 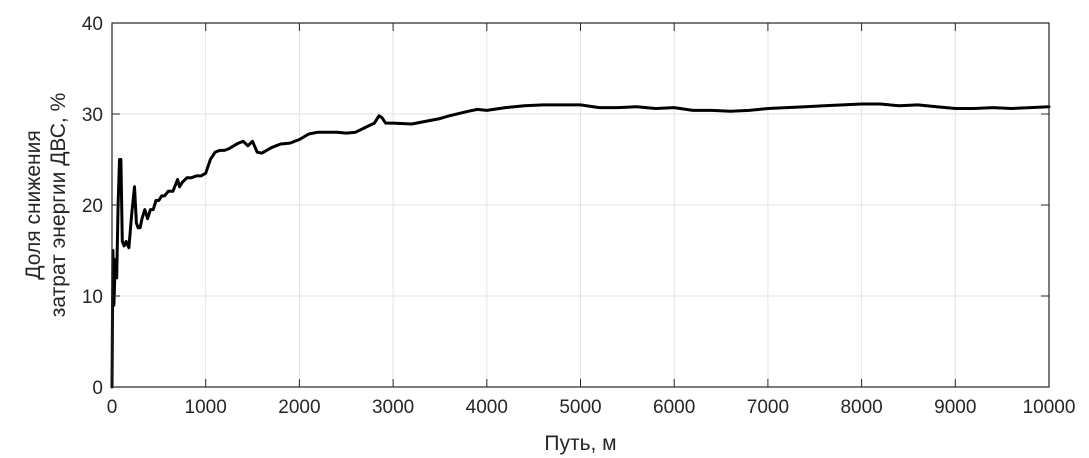 I want to click on x-tick-label: 10000, so click(x=1049, y=407).